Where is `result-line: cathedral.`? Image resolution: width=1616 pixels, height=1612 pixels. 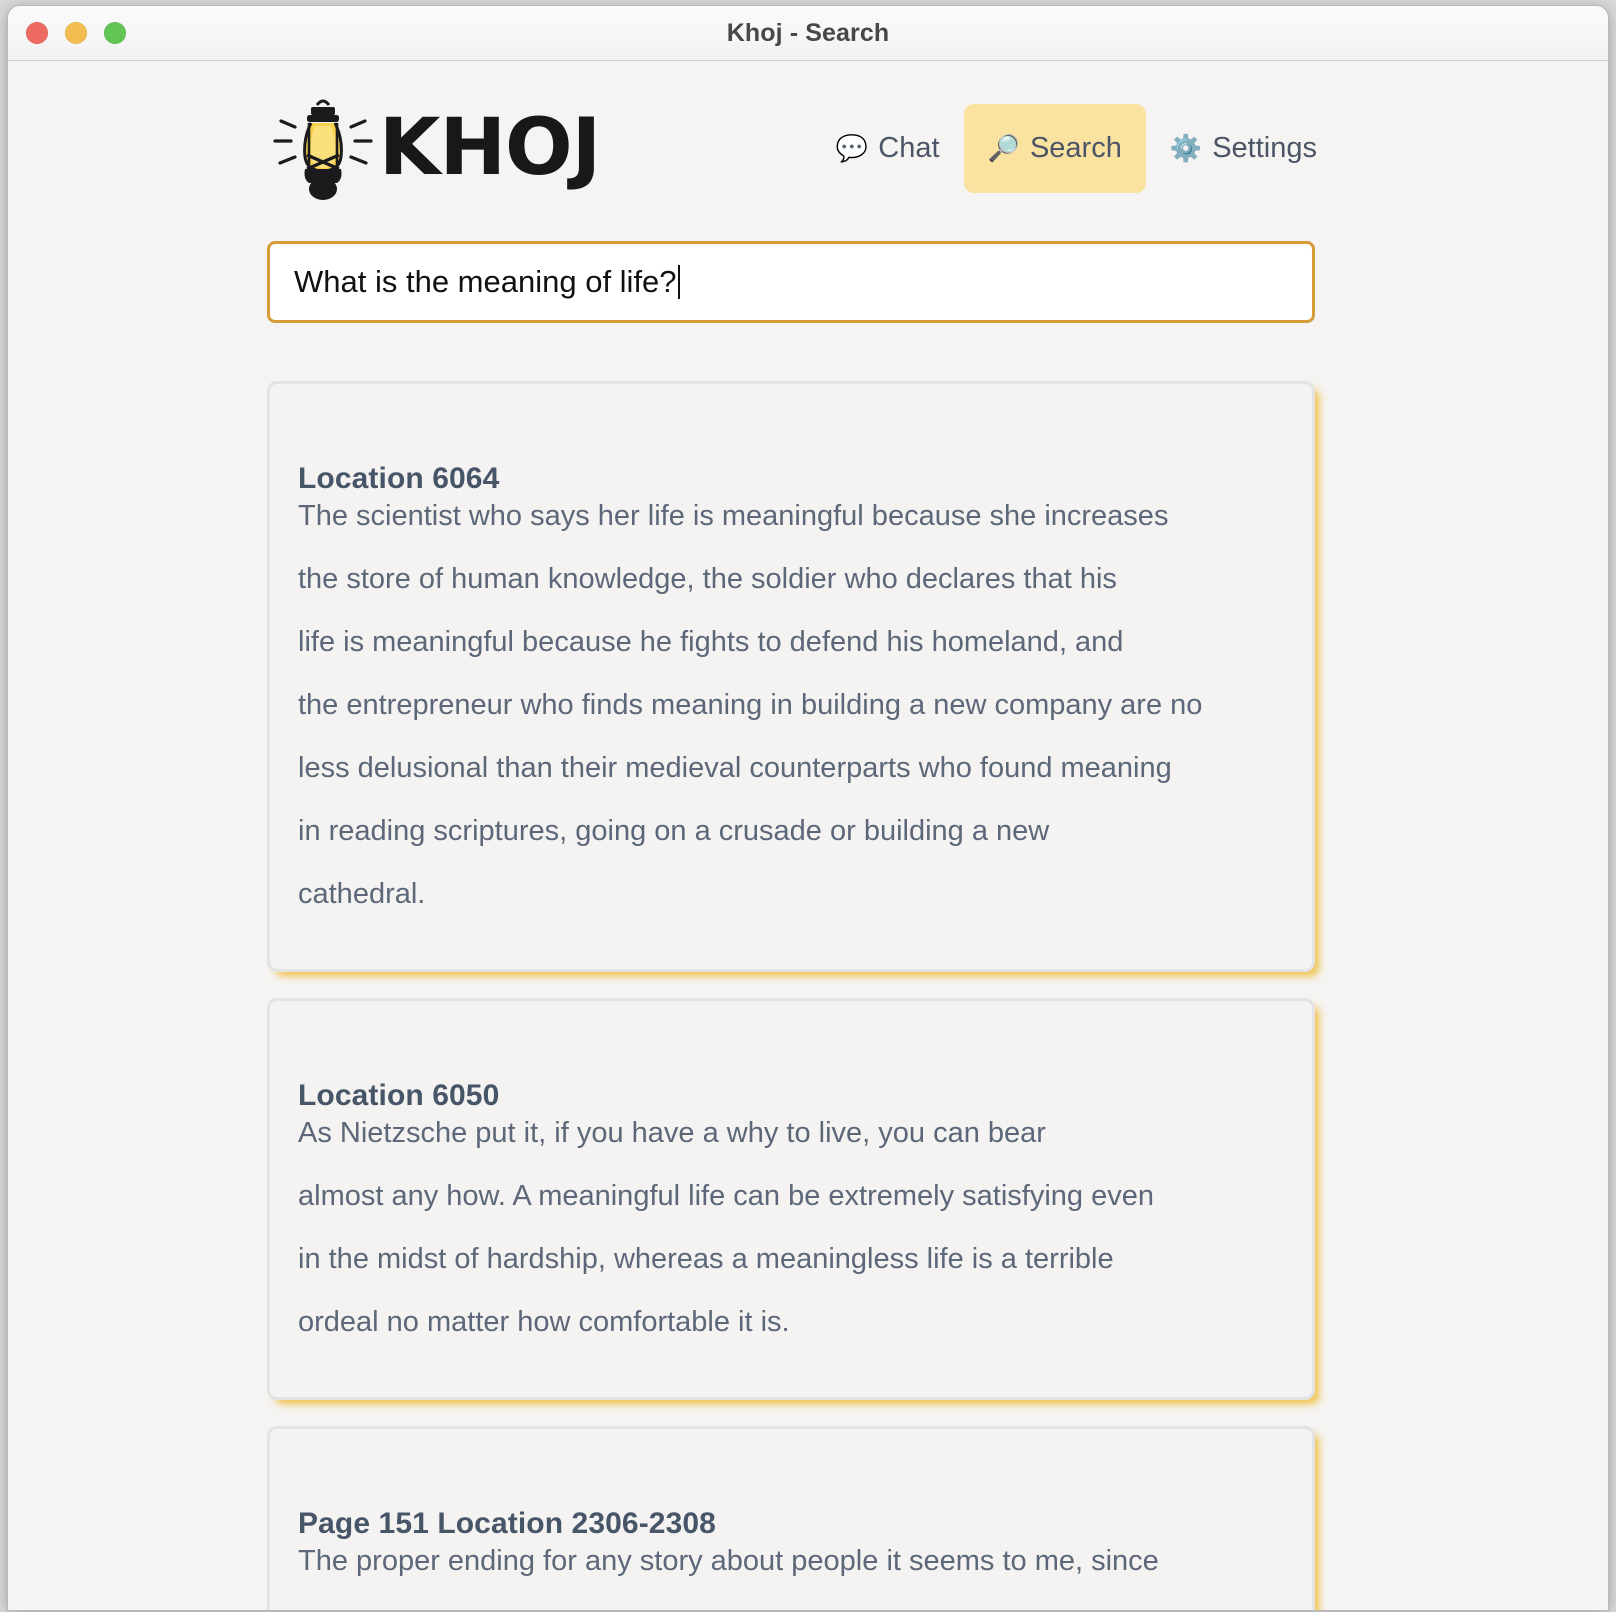 result-line: cathedral. is located at coordinates (362, 894).